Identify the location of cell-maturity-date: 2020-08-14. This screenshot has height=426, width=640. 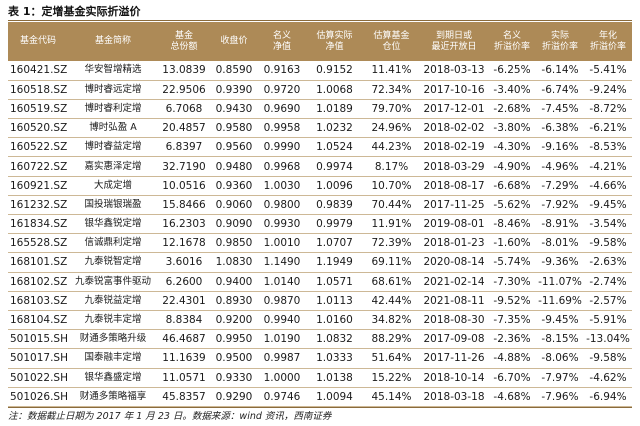
(454, 262).